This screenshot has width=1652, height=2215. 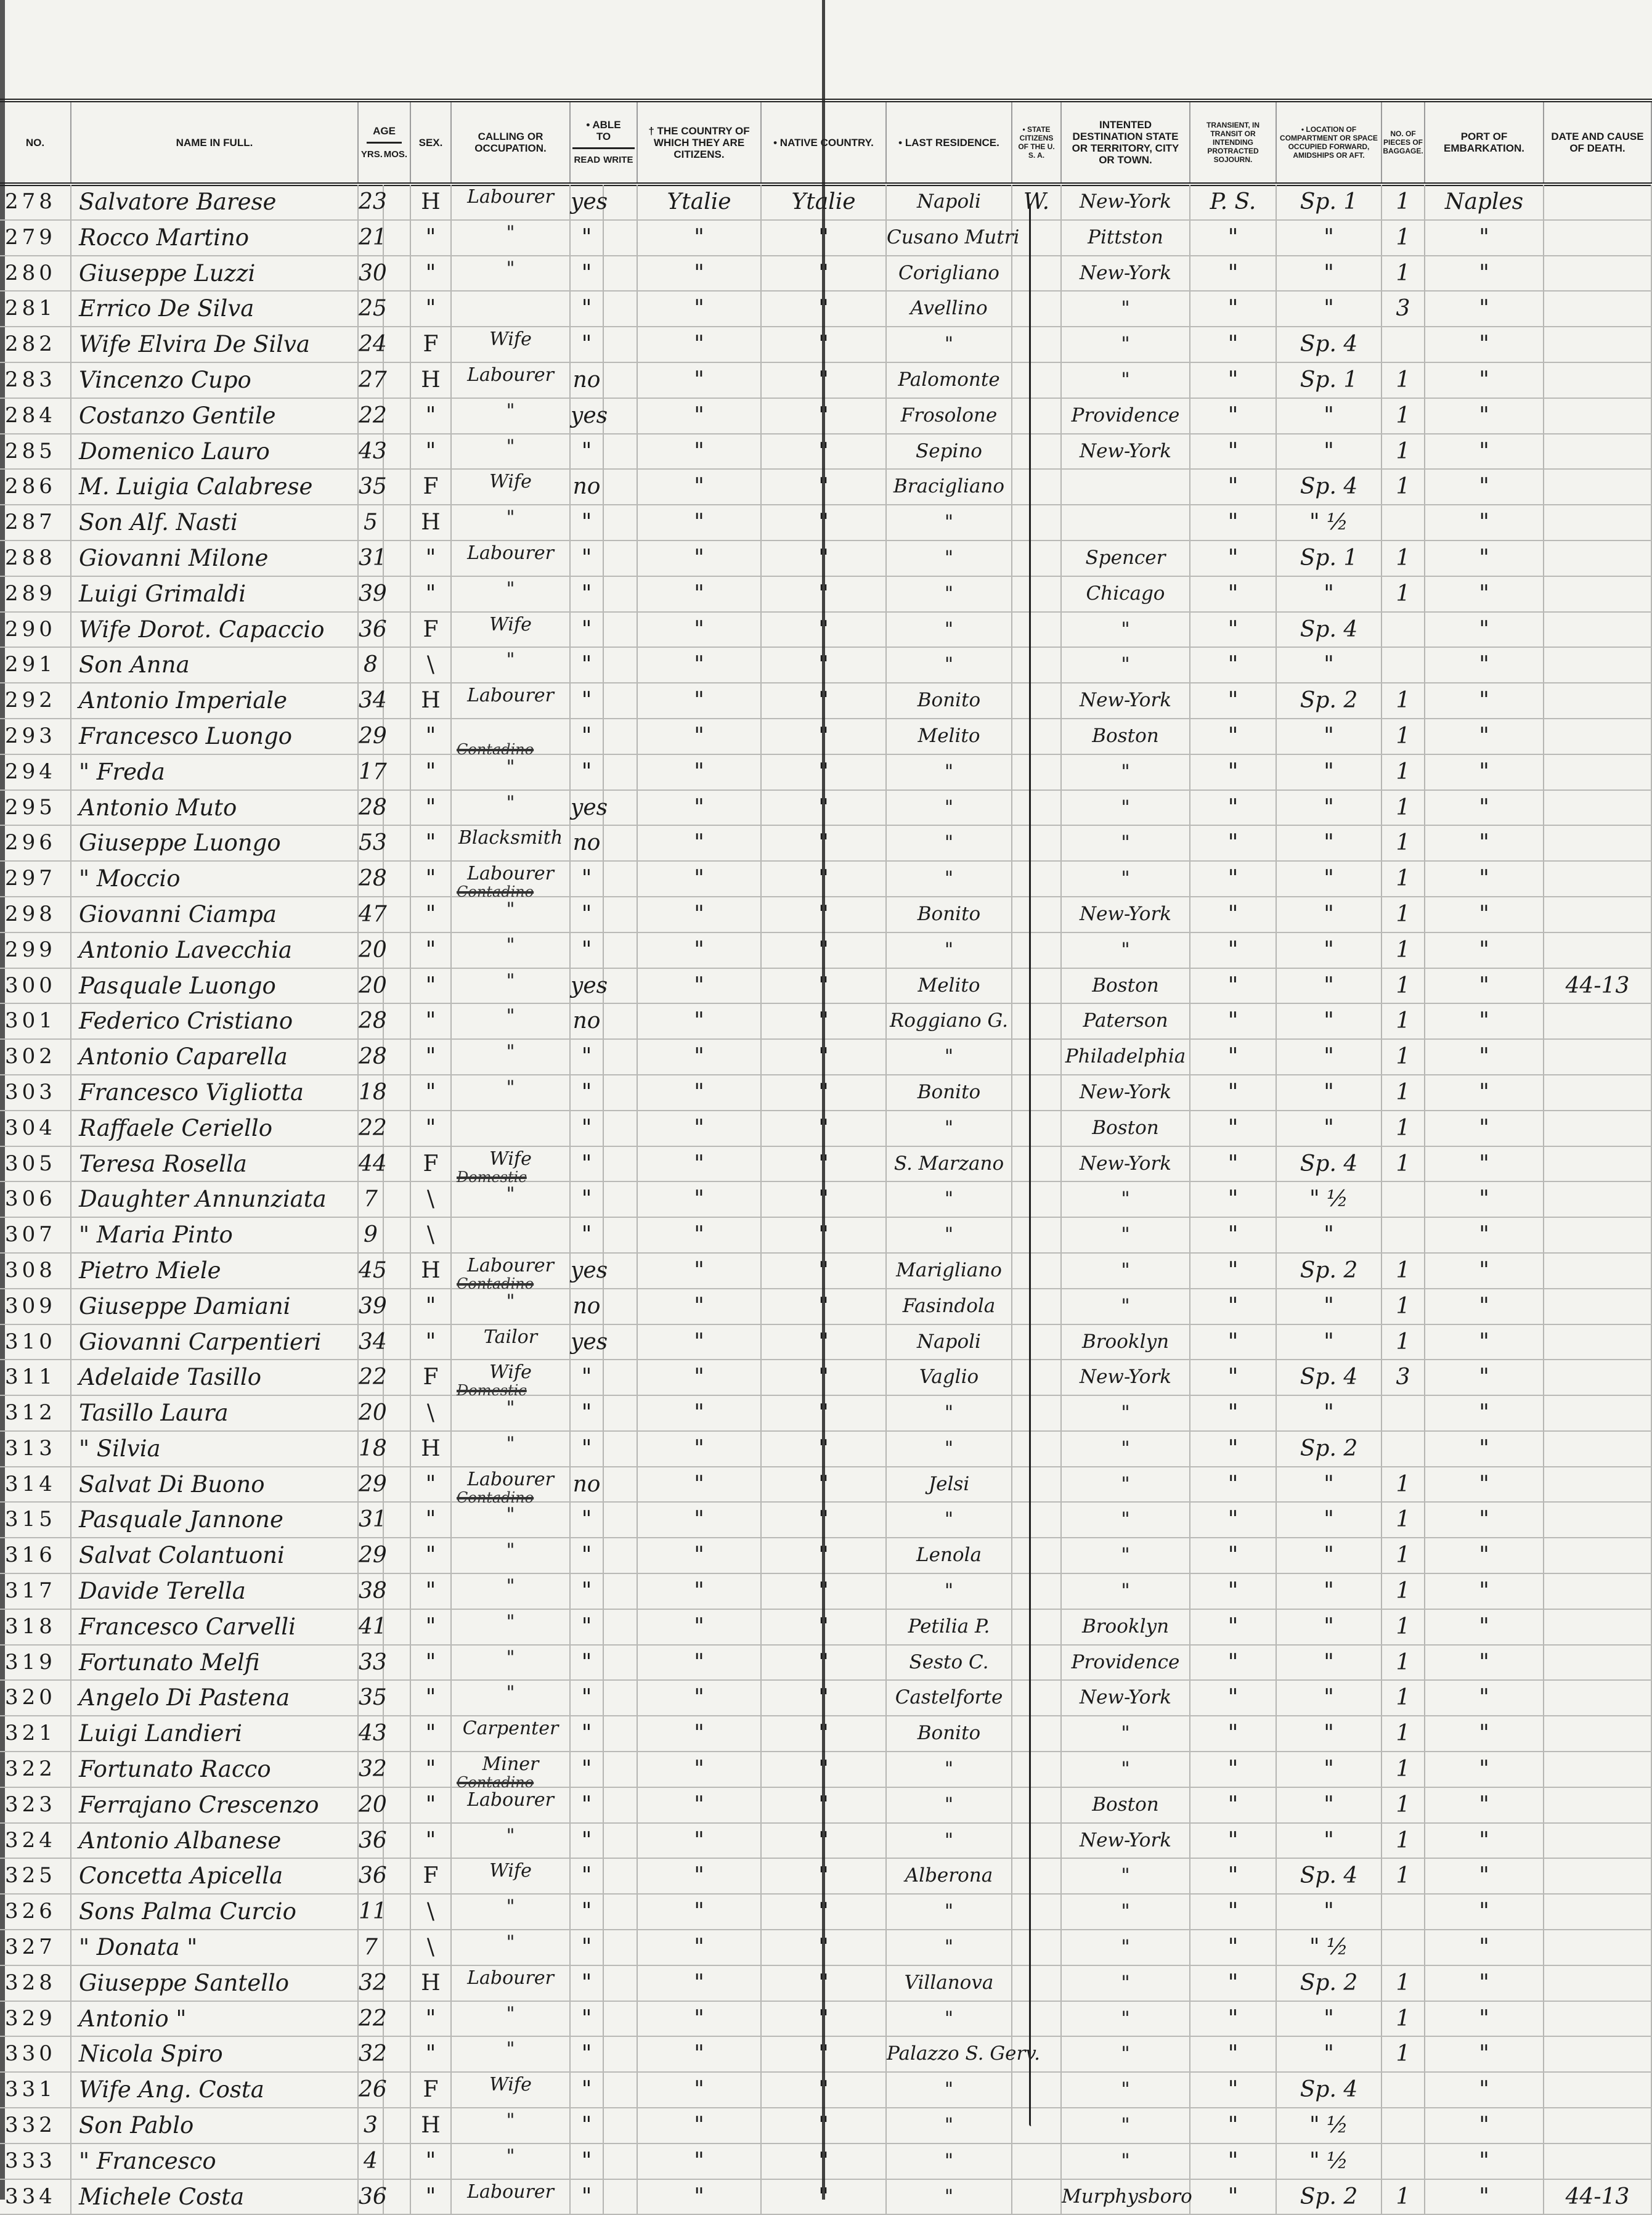 I want to click on calling-cell: Labourer, so click(x=511, y=2196).